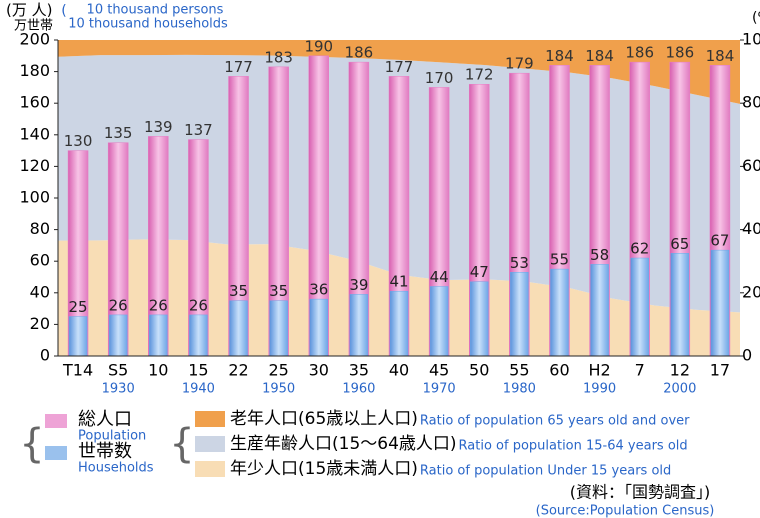 The height and width of the screenshot is (518, 760). What do you see at coordinates (238, 370) in the screenshot?
I see `x-tick-label: 22` at bounding box center [238, 370].